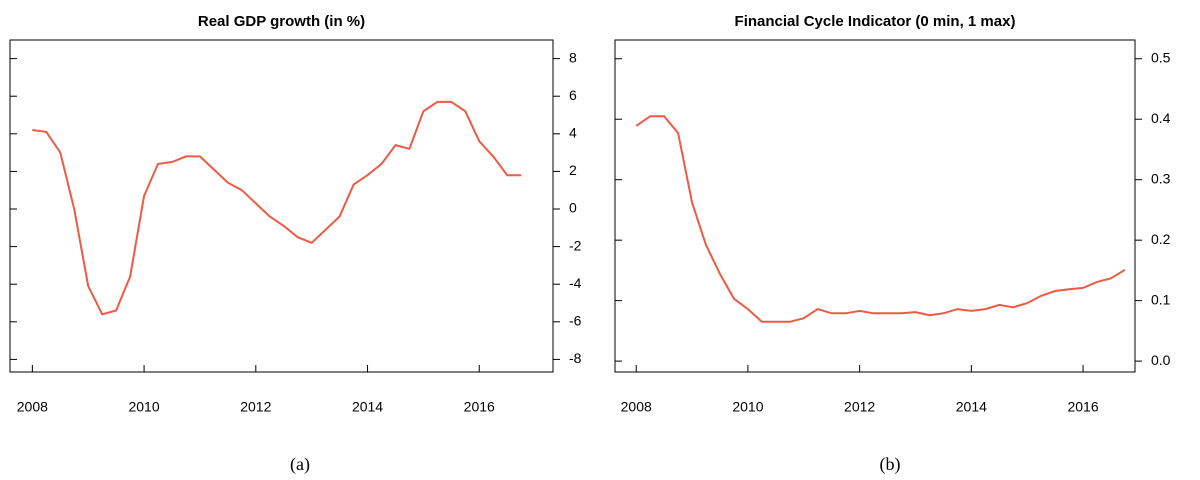 The width and height of the screenshot is (1200, 480). What do you see at coordinates (573, 95) in the screenshot?
I see `y-tick-label: 6` at bounding box center [573, 95].